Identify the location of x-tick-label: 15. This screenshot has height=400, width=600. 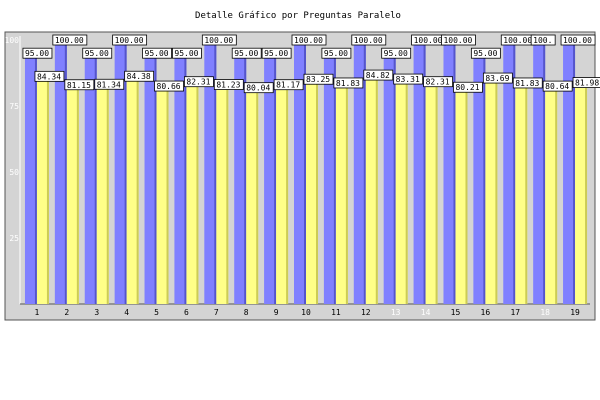
(456, 312).